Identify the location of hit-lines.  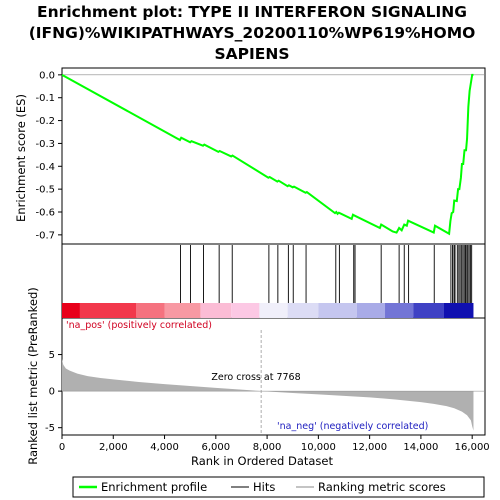
(326, 274).